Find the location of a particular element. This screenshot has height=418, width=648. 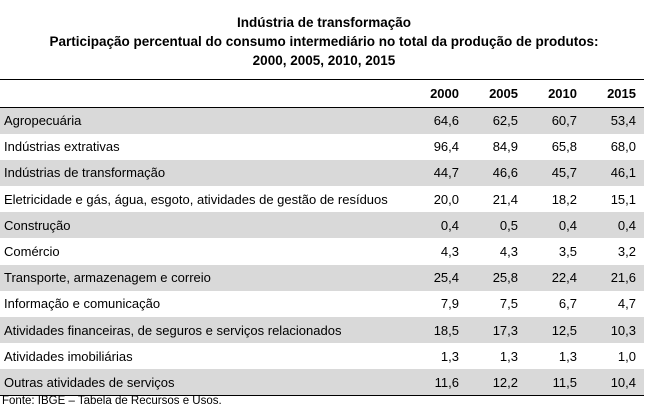

row-value-2010: 65,8 is located at coordinates (564, 147).